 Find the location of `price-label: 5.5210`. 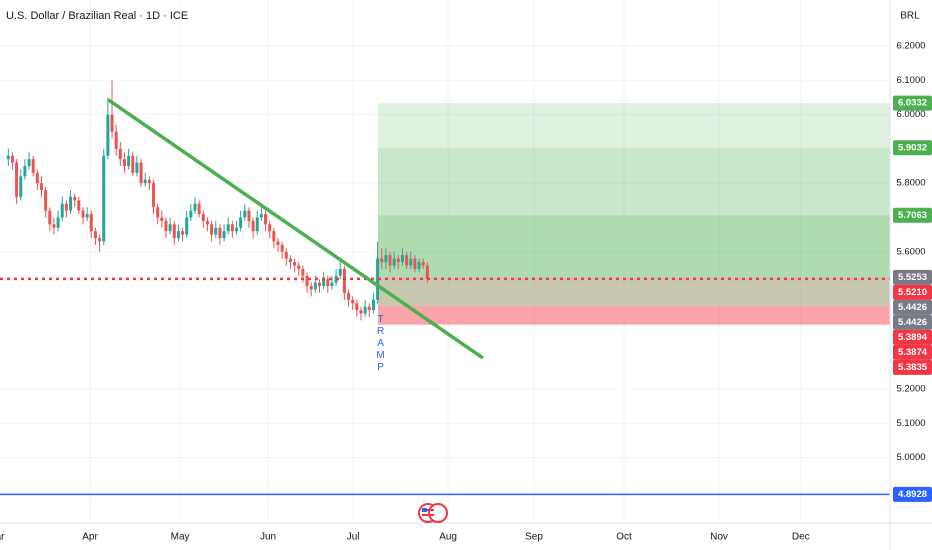

price-label: 5.5210 is located at coordinates (912, 292).